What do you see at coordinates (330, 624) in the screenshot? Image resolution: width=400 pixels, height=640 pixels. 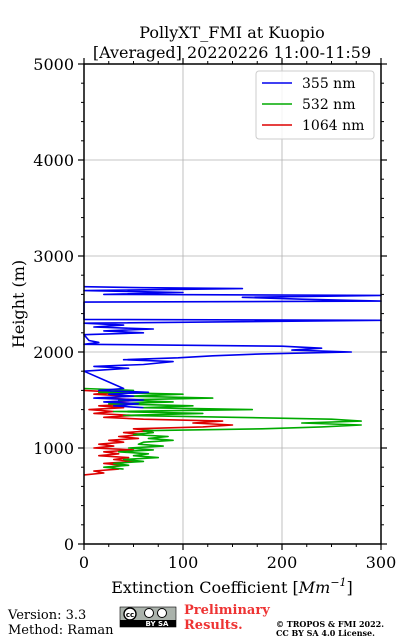 I see `copyright-text: © TROPOS & FMI 2022.` at bounding box center [330, 624].